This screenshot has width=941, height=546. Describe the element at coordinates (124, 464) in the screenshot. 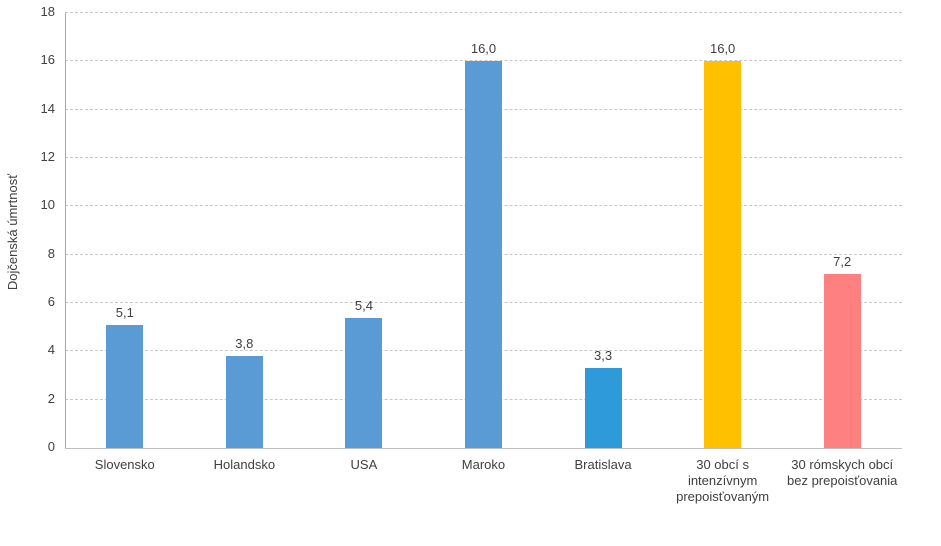

I see `x-category-label: Slovensko` at that location.